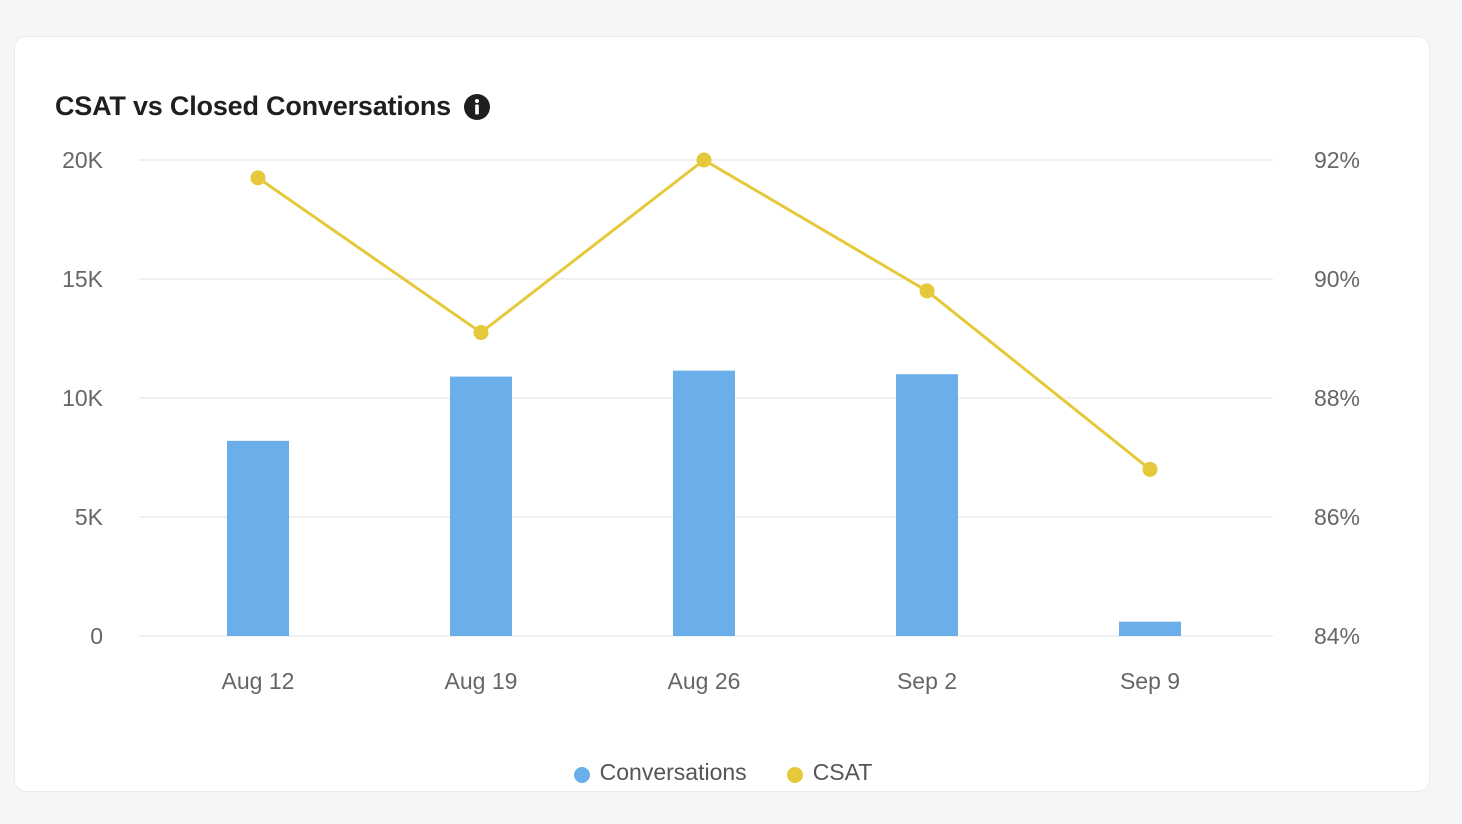  Describe the element at coordinates (1337, 279) in the screenshot. I see `right-tick-label: 90%` at that location.